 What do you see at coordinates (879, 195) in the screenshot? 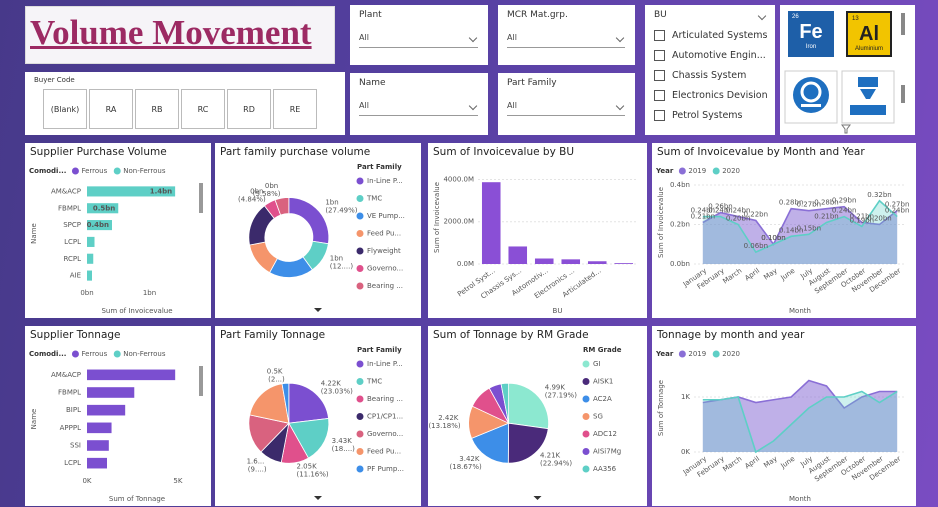
I see `data-label: 0.32bn` at bounding box center [879, 195].